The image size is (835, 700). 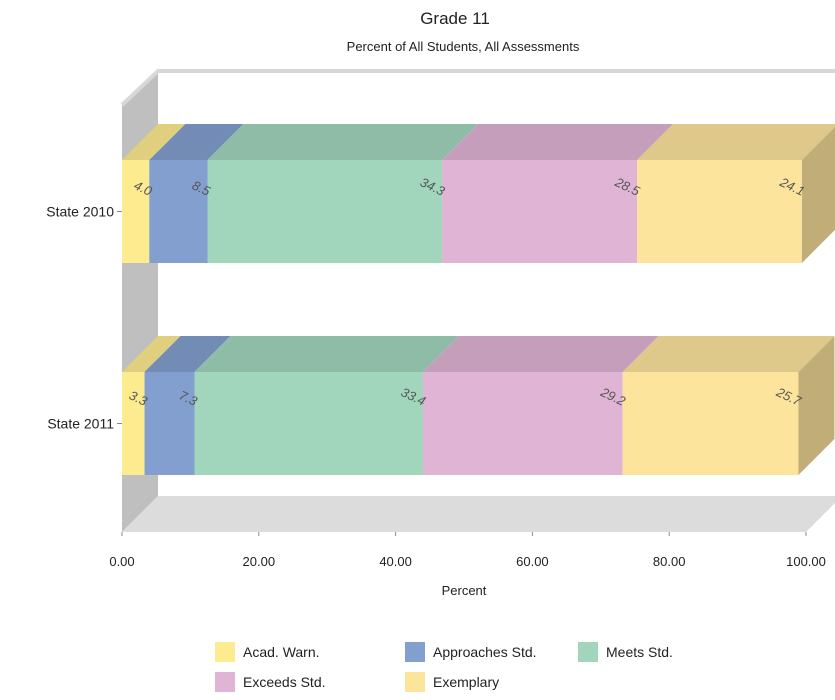 I want to click on floor, so click(x=478, y=514).